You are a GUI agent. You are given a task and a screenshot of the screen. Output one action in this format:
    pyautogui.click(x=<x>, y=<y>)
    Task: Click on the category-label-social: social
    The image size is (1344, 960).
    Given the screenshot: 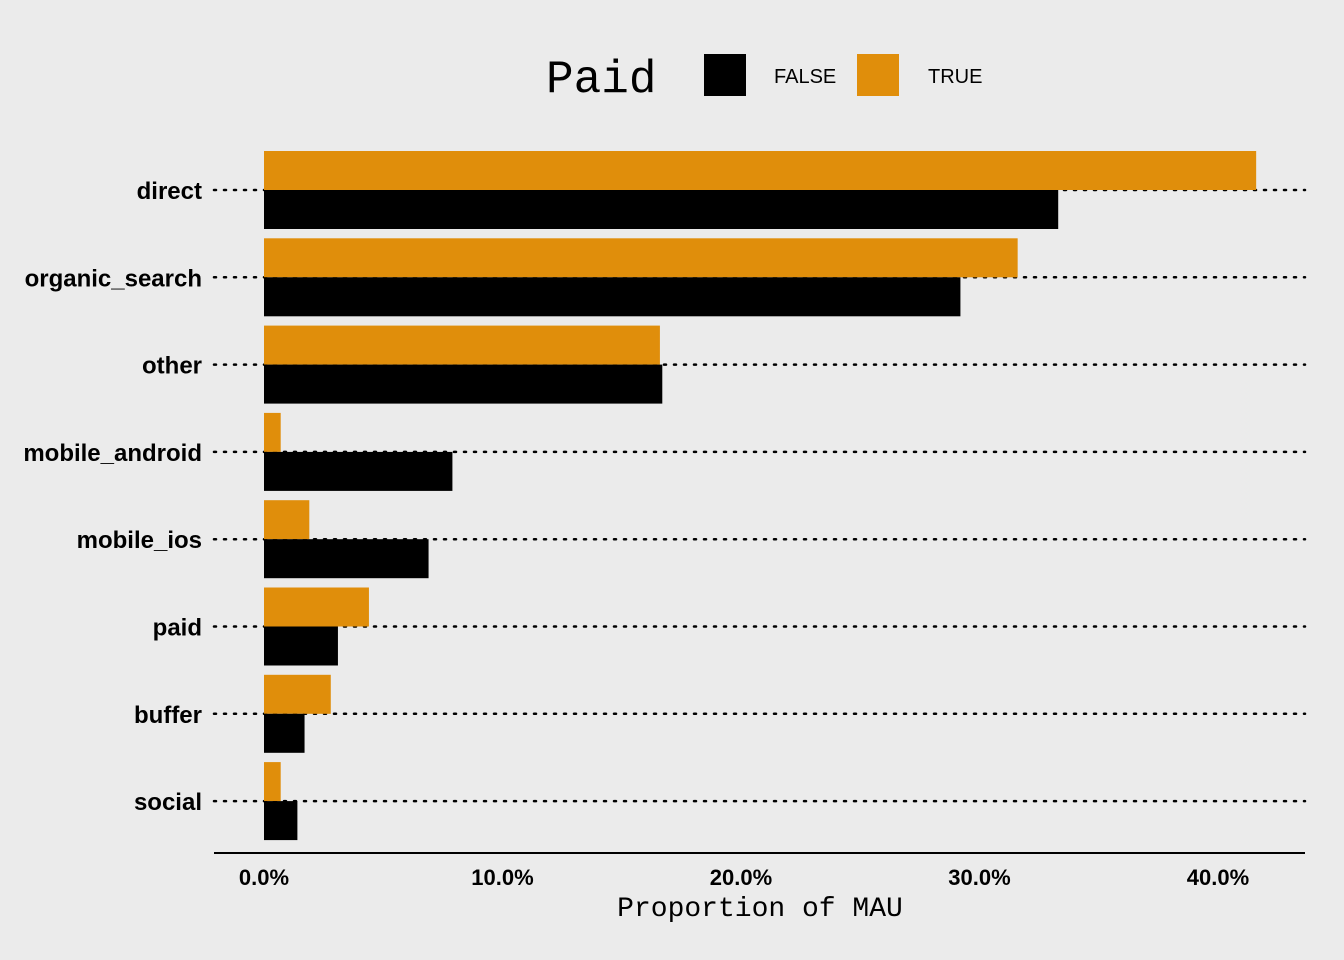 What is the action you would take?
    pyautogui.click(x=168, y=802)
    